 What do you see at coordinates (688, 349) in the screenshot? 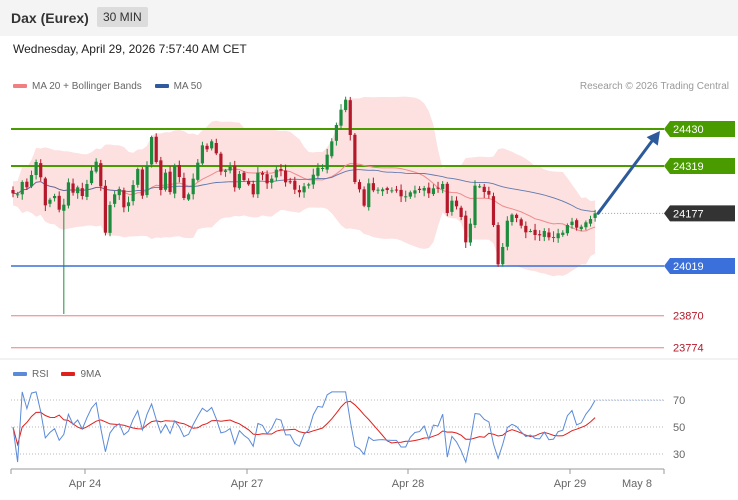
I see `level-label-23774: 23774` at bounding box center [688, 349].